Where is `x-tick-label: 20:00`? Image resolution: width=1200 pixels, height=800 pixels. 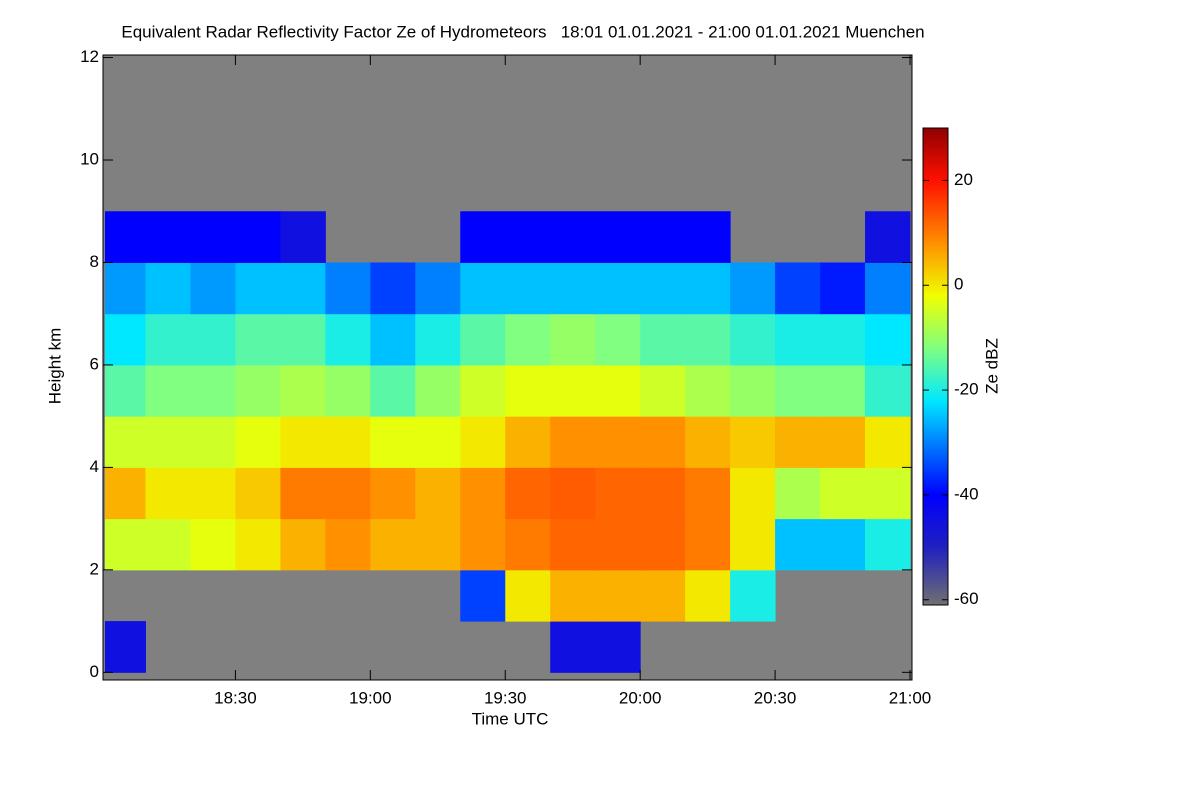
x-tick-label: 20:00 is located at coordinates (640, 697).